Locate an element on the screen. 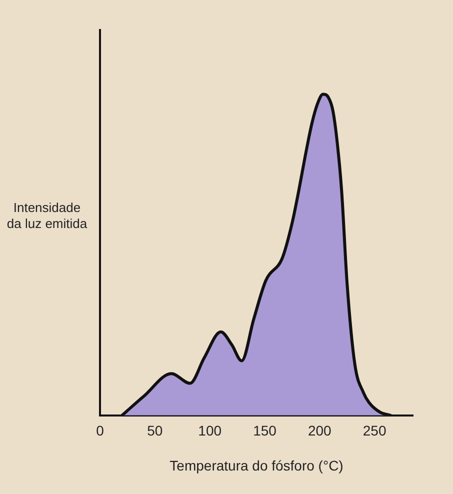 This screenshot has width=453, height=494. y-axis-title: Intensidade da luz emitida is located at coordinates (47, 216).